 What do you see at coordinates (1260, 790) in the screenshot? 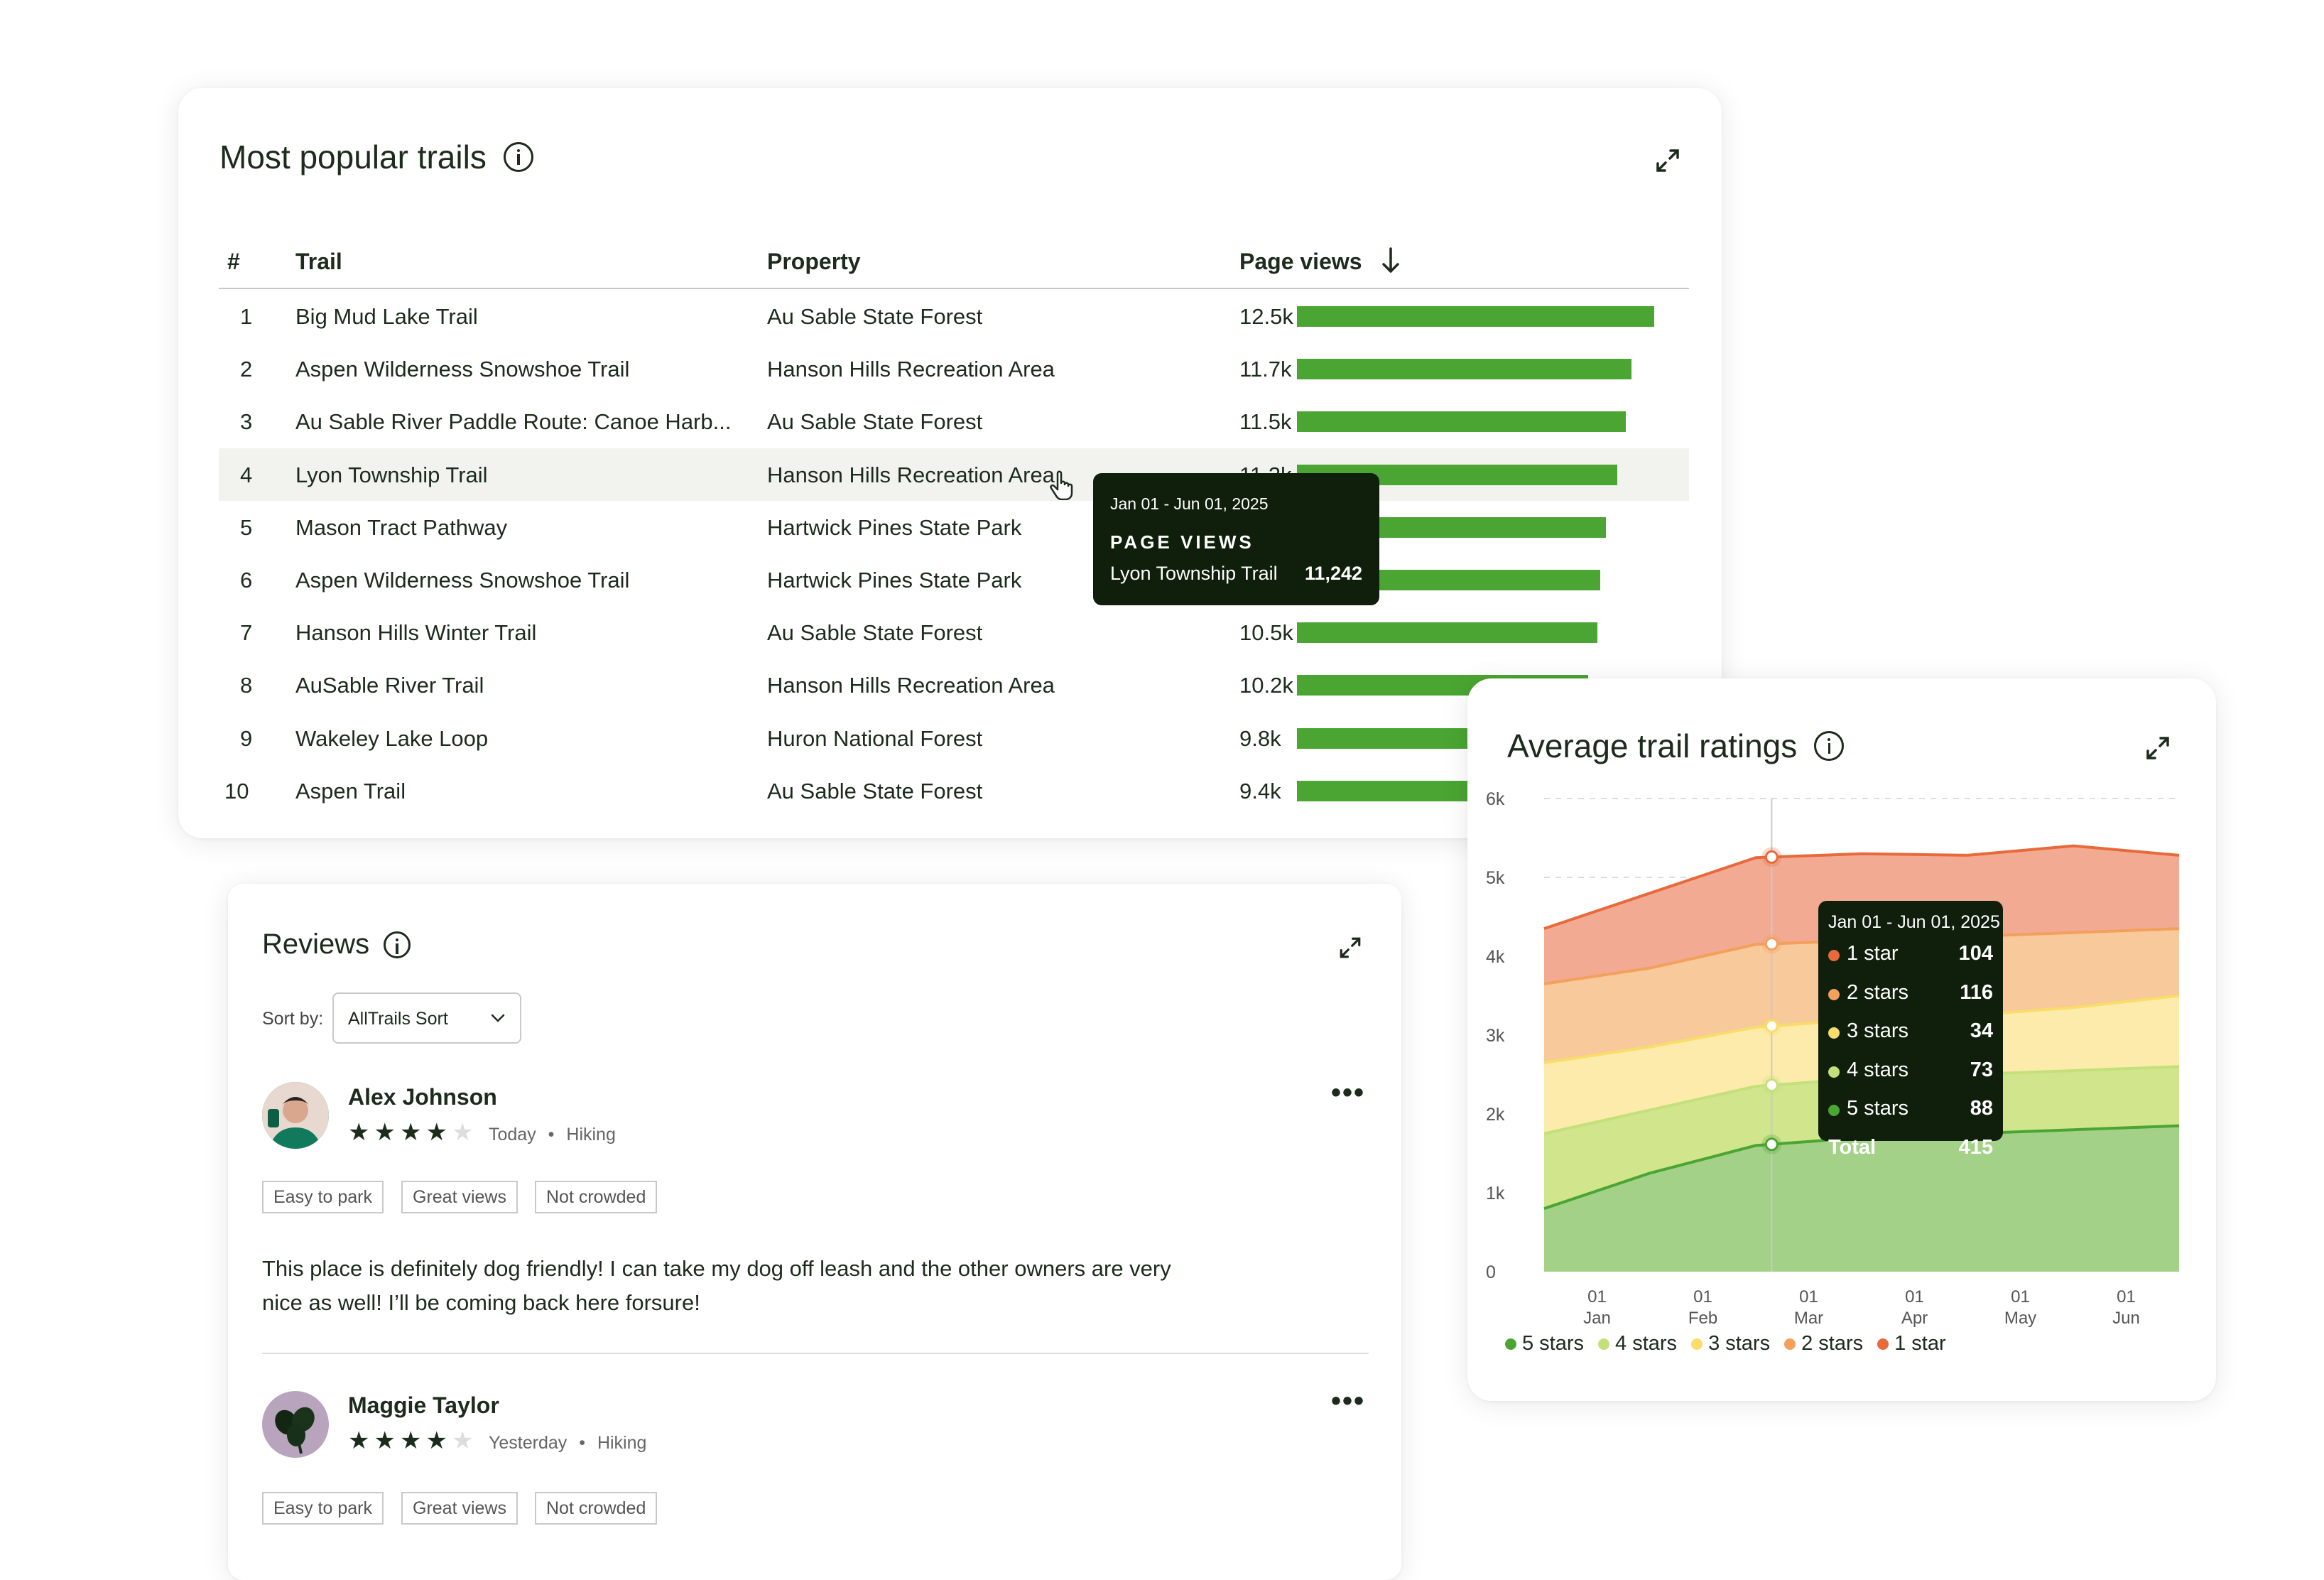
I see `row-page-views: 9.4k` at bounding box center [1260, 790].